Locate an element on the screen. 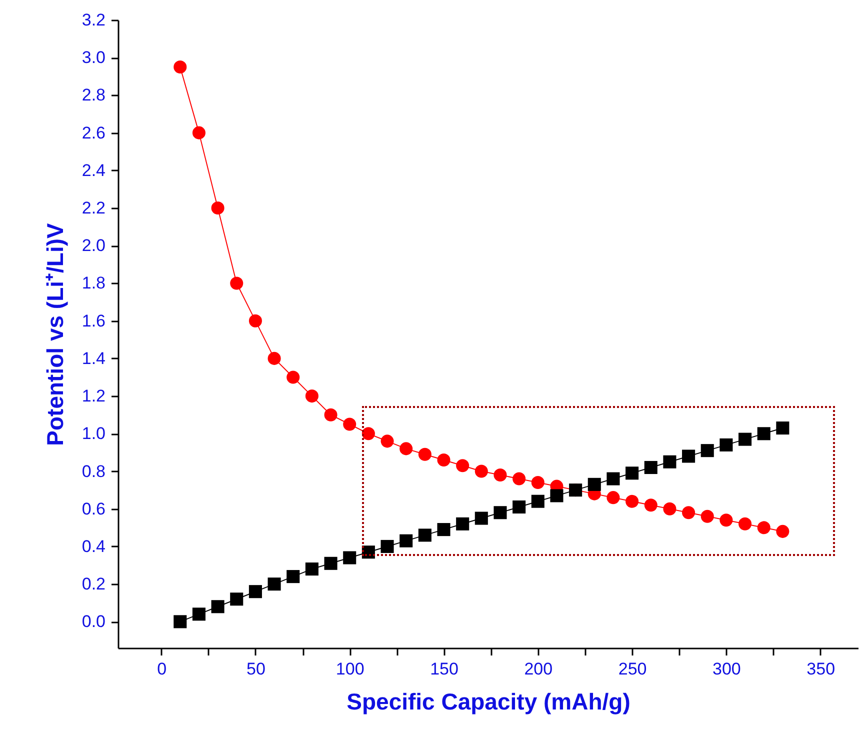  x-tick-label: 300 is located at coordinates (726, 669).